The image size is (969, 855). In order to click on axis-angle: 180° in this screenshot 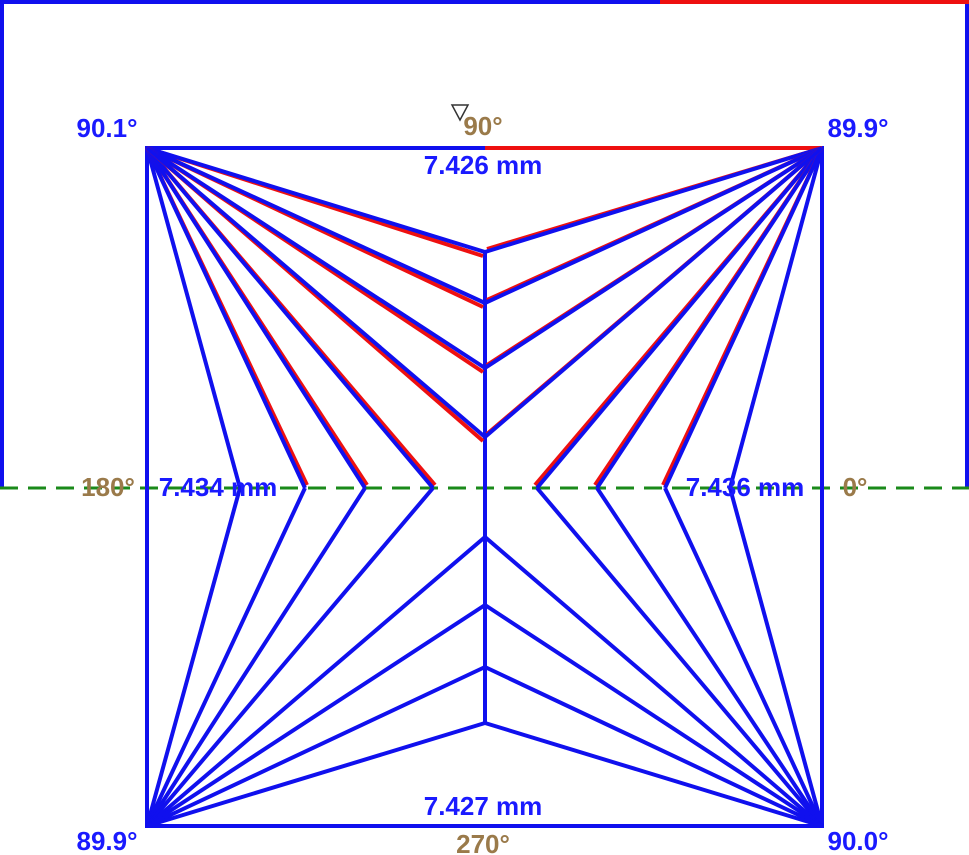, I will do `click(108, 487)`.